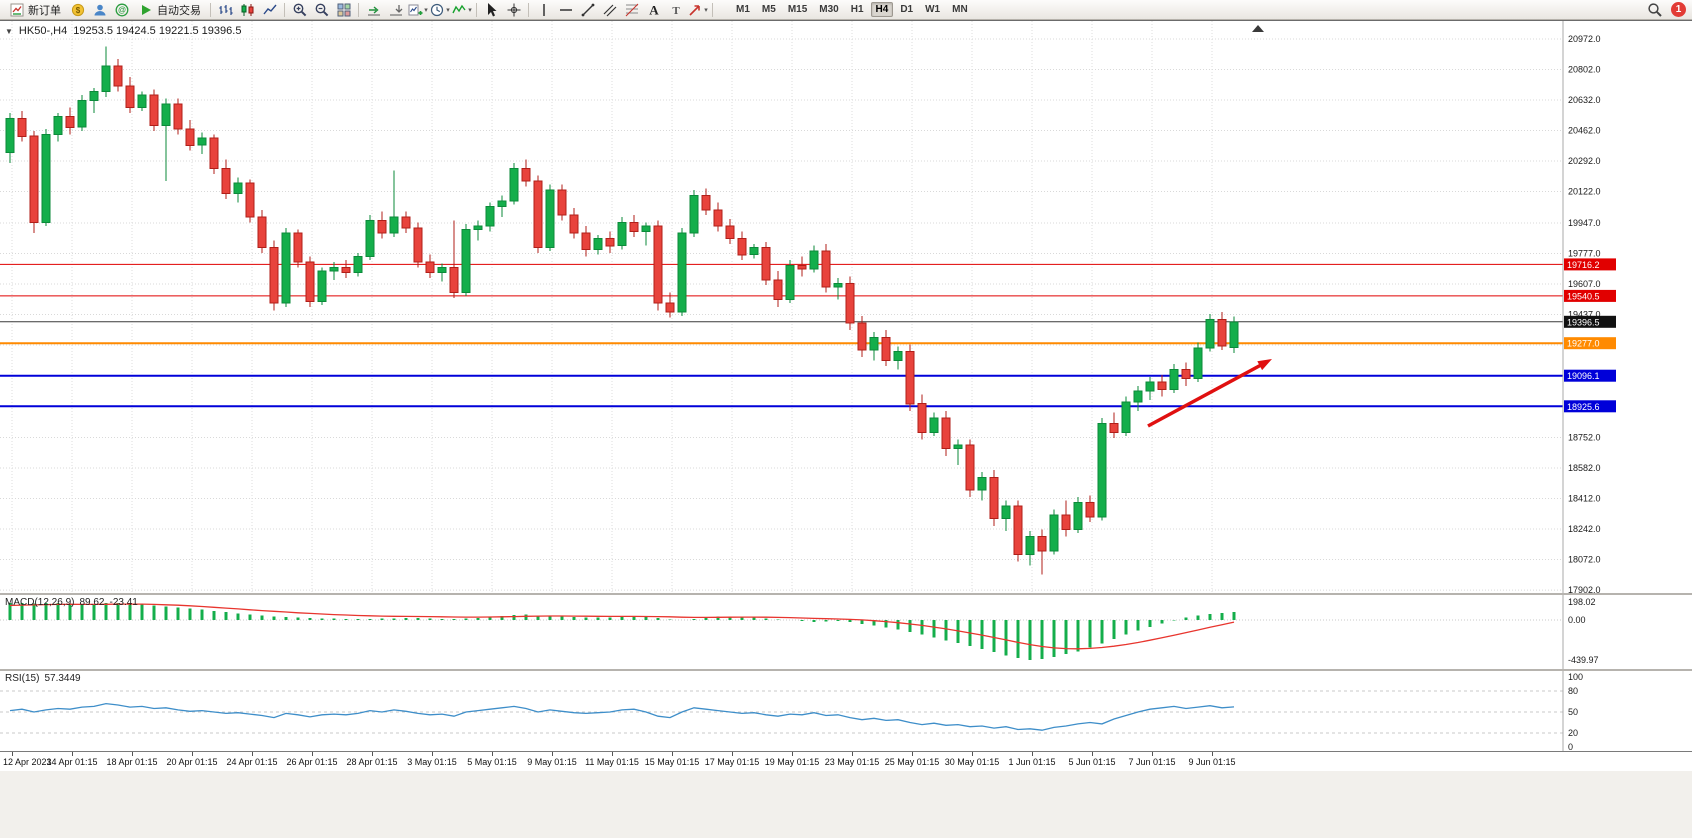 Image resolution: width=1692 pixels, height=838 pixels. What do you see at coordinates (269, 10) in the screenshot?
I see `line-chart-icon` at bounding box center [269, 10].